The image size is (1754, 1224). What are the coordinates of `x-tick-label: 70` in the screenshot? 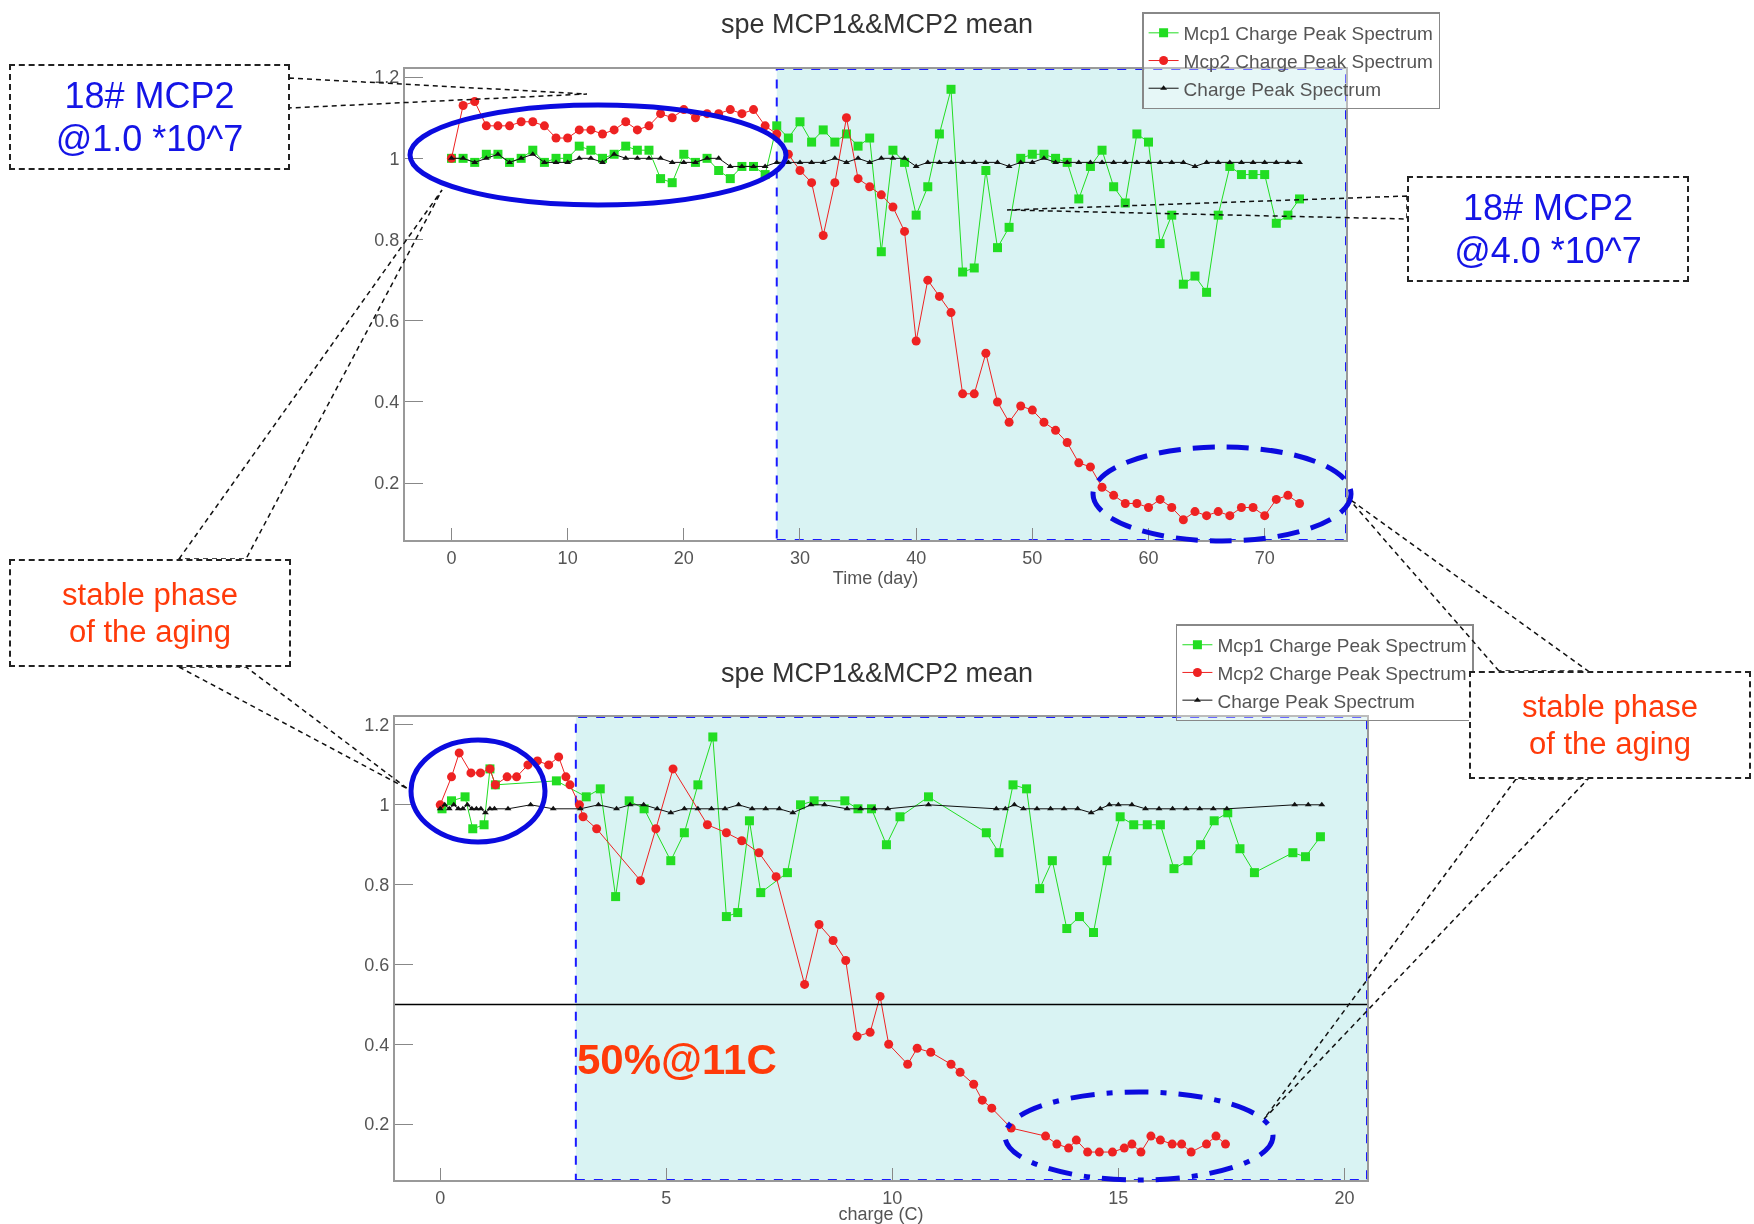 It's located at (1264, 557).